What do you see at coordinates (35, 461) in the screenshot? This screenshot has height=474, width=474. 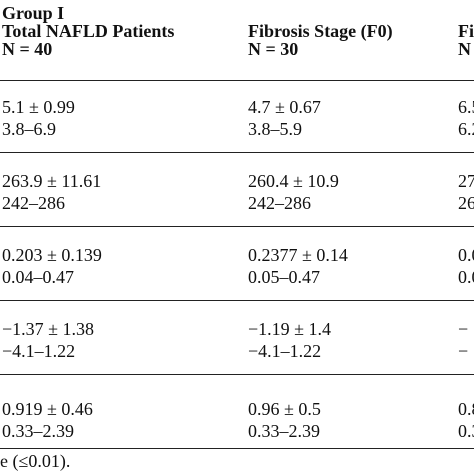 I see `table-footnote: e (≤0.01).` at bounding box center [35, 461].